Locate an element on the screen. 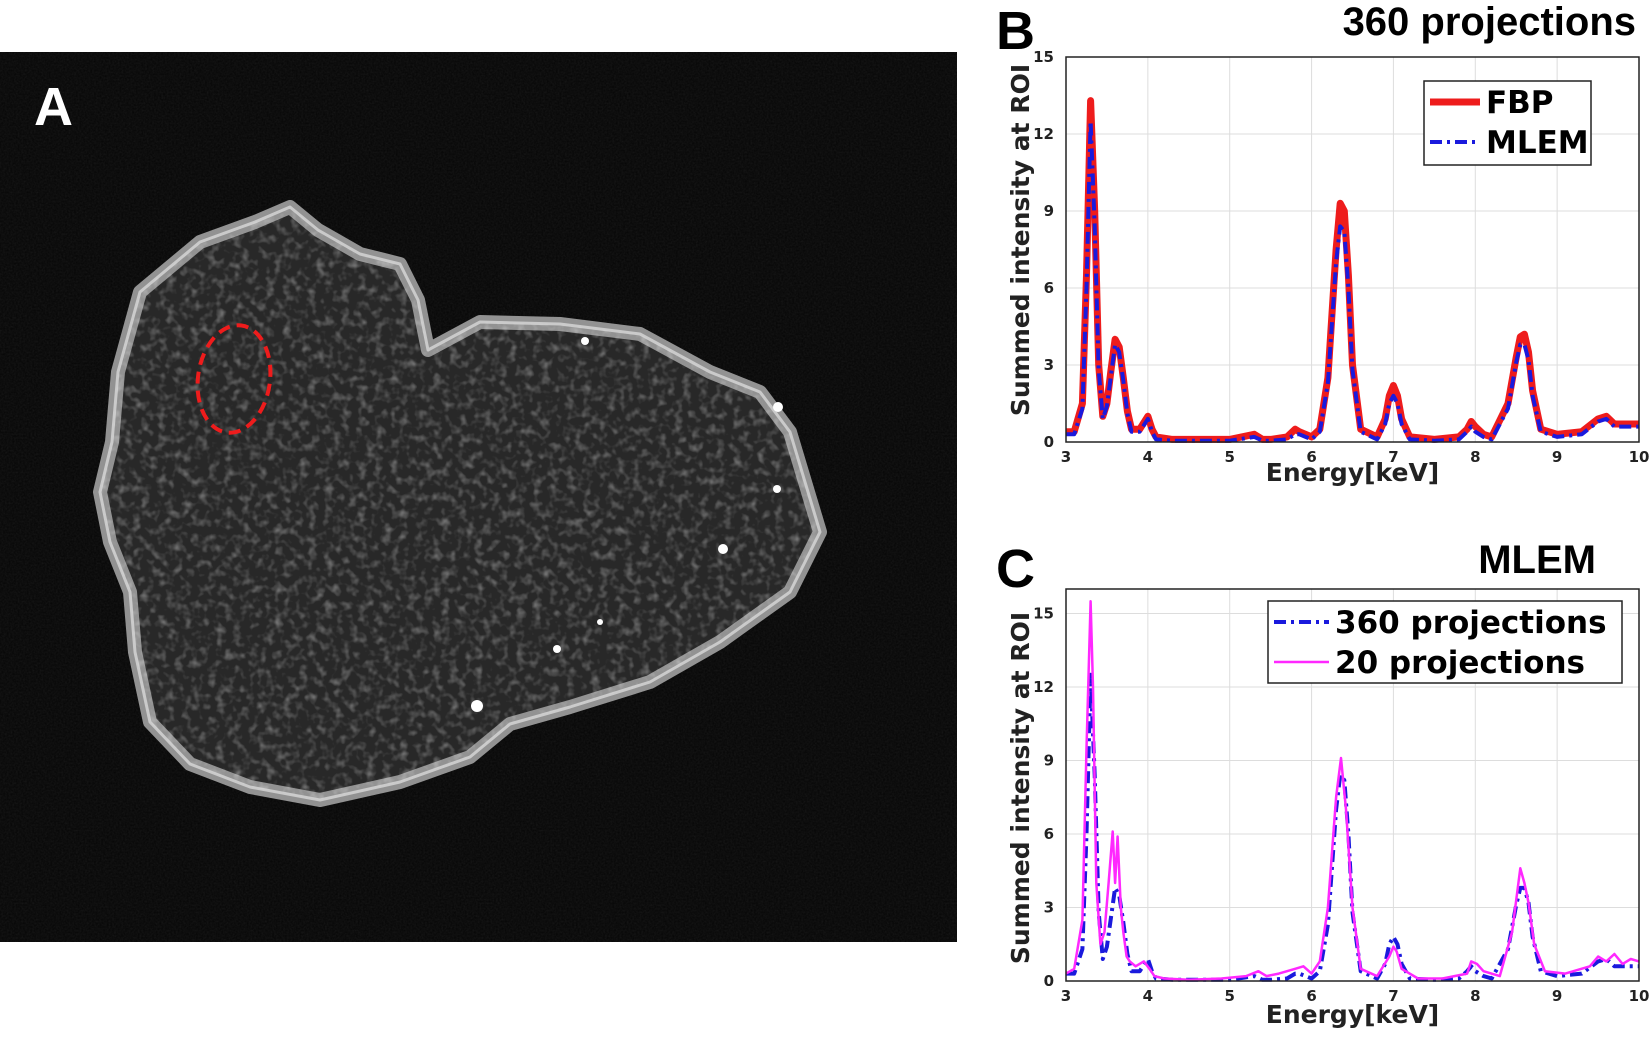  legend-label: MLEM is located at coordinates (1537, 143).